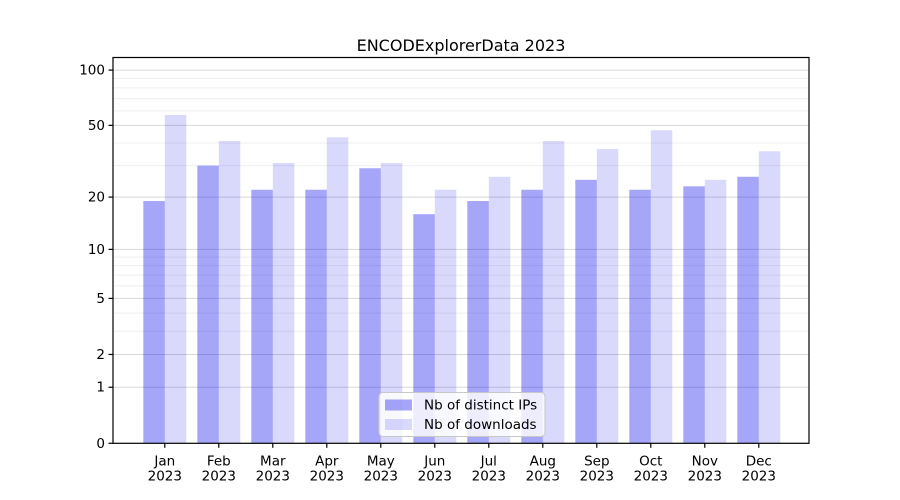  I want to click on x-tick-label-month: Nov, so click(705, 462).